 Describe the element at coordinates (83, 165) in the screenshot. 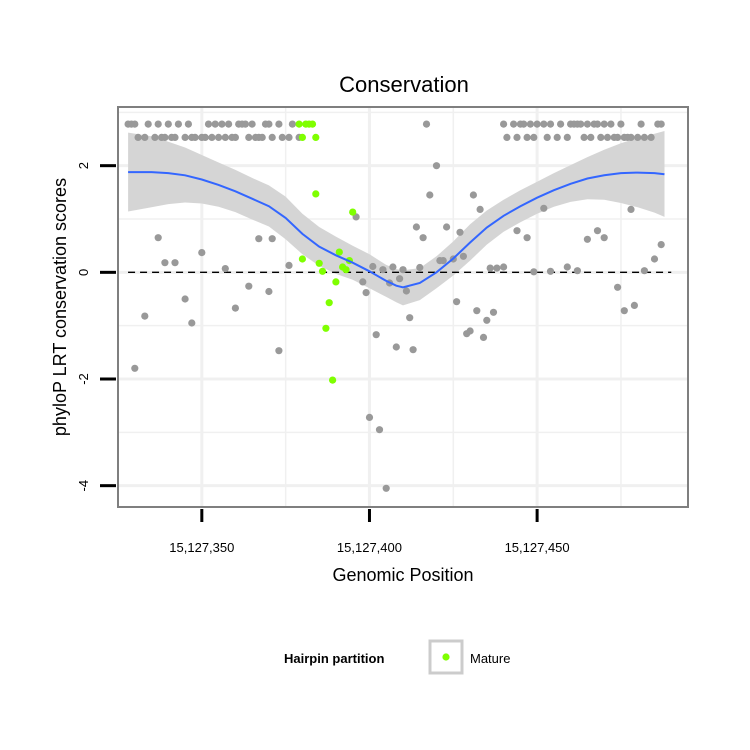

I see `y-tick-label: 2` at that location.